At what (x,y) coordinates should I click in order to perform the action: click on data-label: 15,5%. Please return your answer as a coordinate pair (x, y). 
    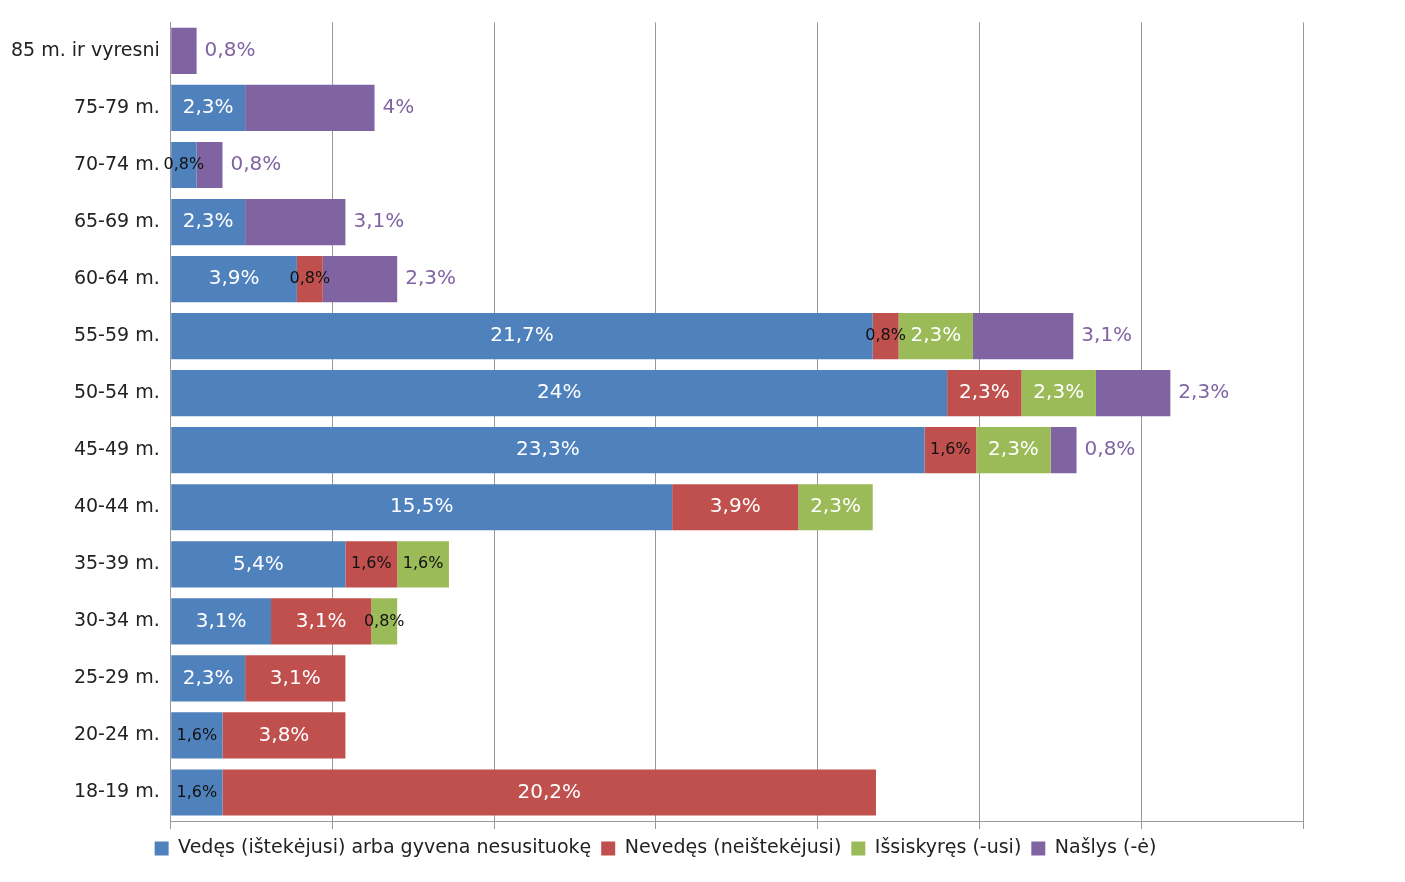
    Looking at the image, I should click on (421, 505).